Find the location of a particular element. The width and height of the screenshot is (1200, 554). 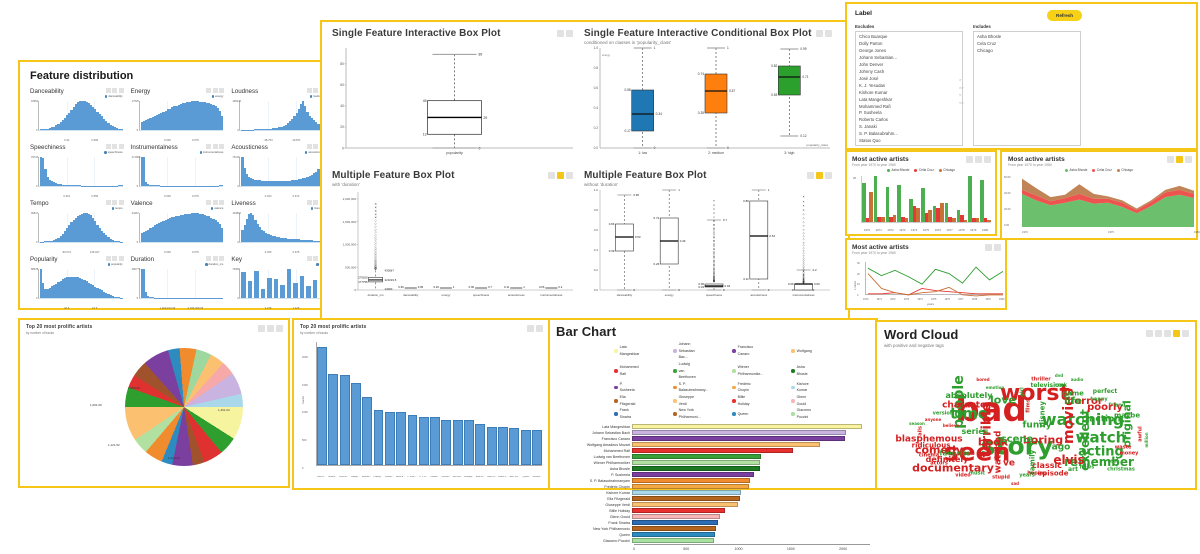

list-item: Kishore Kumar is located at coordinates (909, 93).